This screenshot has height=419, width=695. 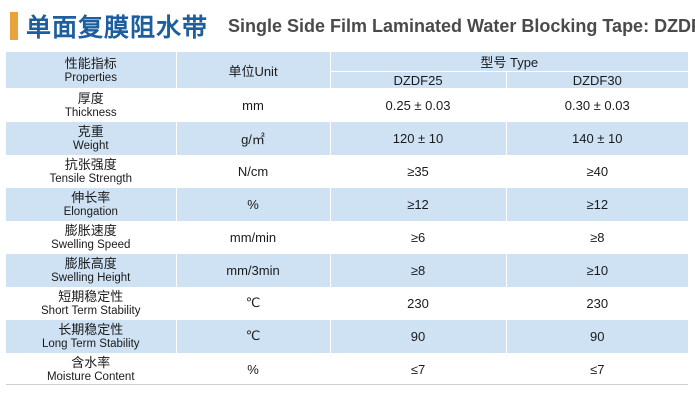 I want to click on row-unit: mm/3min, so click(x=253, y=270).